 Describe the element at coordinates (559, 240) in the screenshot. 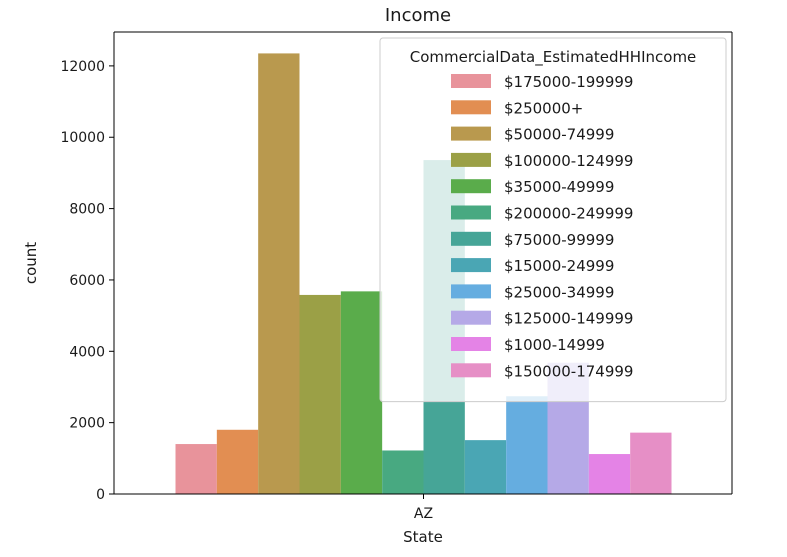

I see `legend-label: $75000-99999` at that location.